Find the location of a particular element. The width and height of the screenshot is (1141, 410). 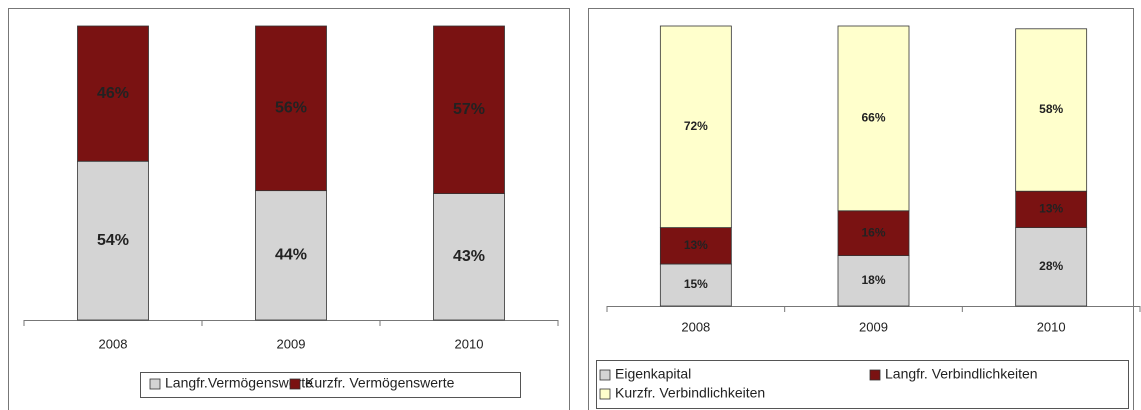

data-label: 46% is located at coordinates (113, 93).